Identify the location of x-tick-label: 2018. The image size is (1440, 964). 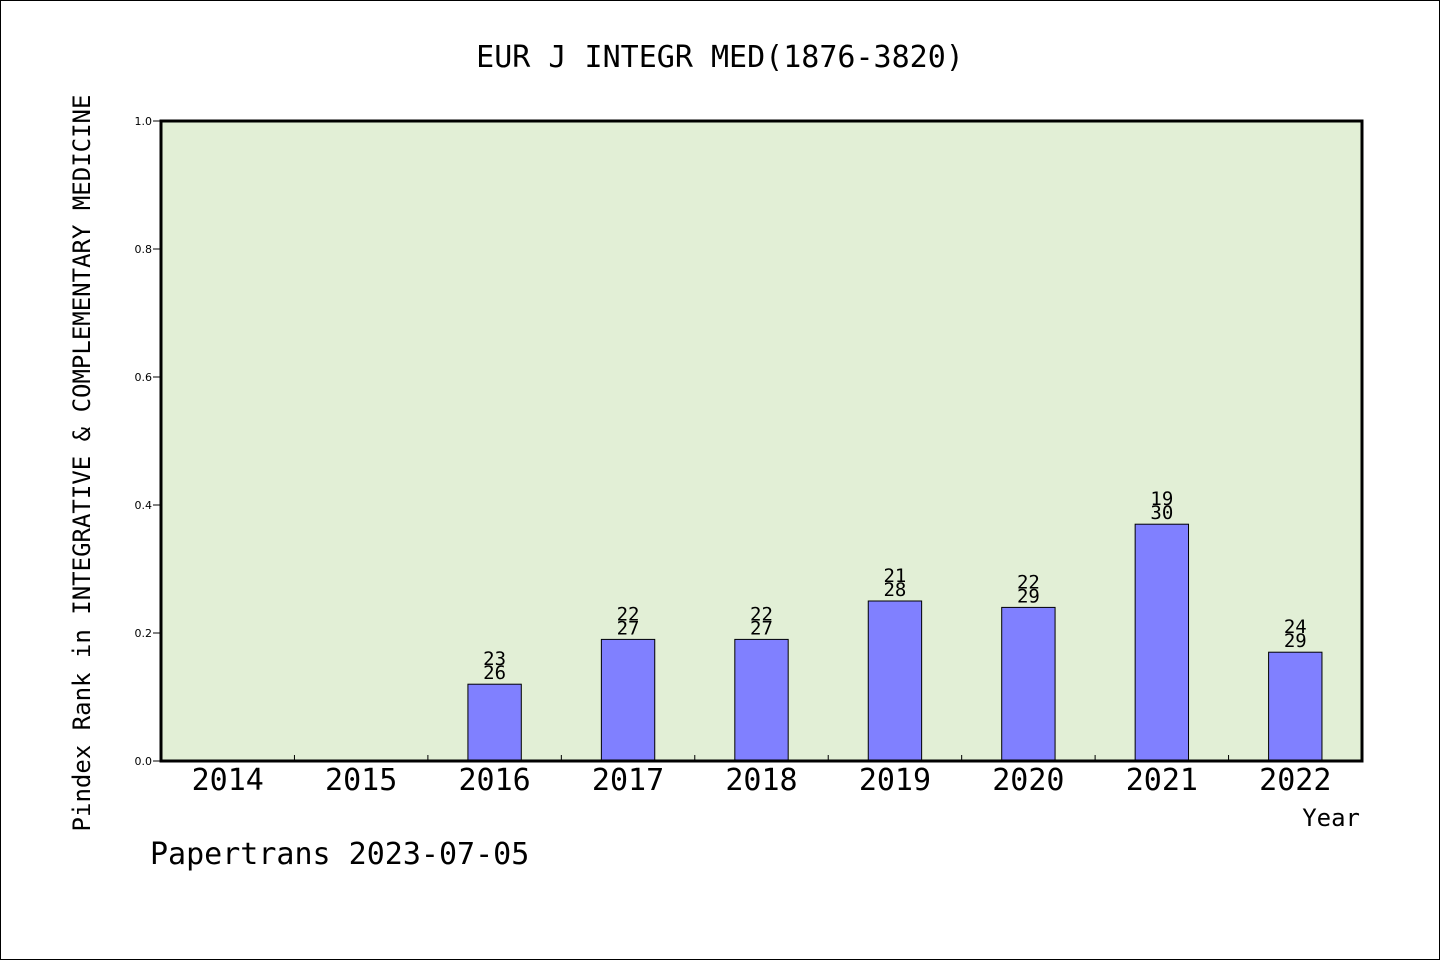
(761, 780).